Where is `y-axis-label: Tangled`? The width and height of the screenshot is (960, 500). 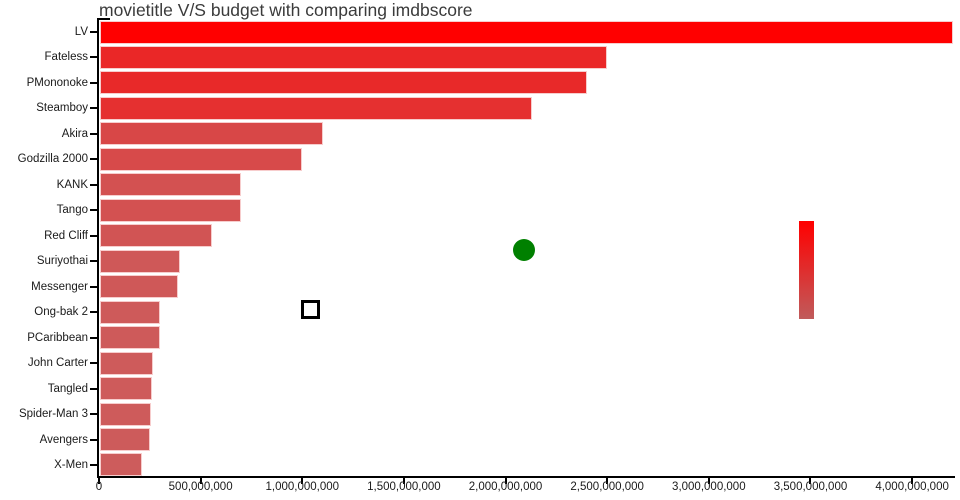
y-axis-label: Tangled is located at coordinates (67, 388).